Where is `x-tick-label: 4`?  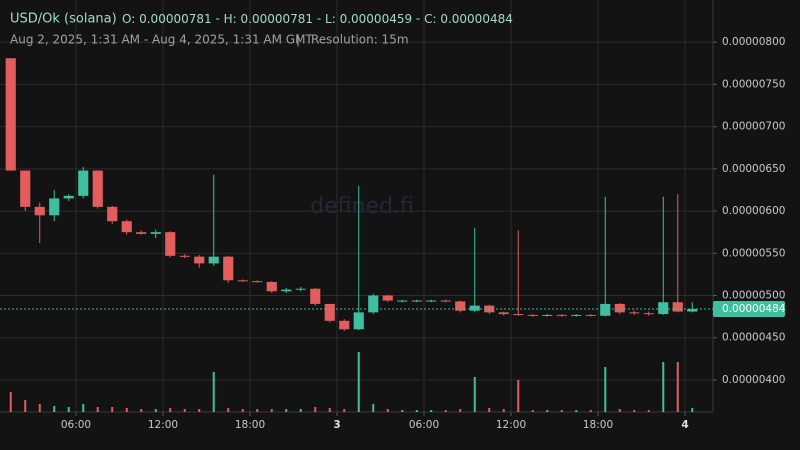
x-tick-label: 4 is located at coordinates (684, 425).